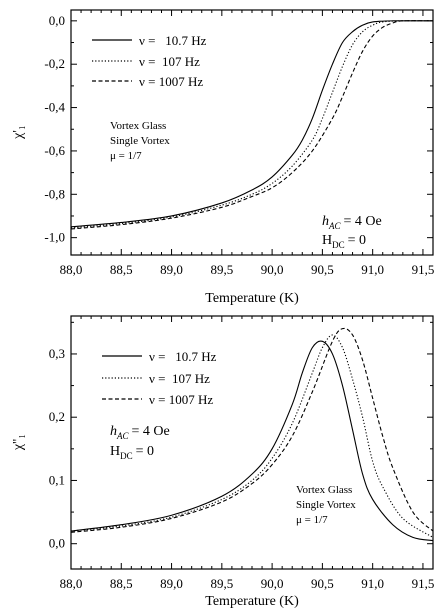 The height and width of the screenshot is (612, 438). What do you see at coordinates (54, 63) in the screenshot?
I see `y-tick-label: -0,2` at bounding box center [54, 63].